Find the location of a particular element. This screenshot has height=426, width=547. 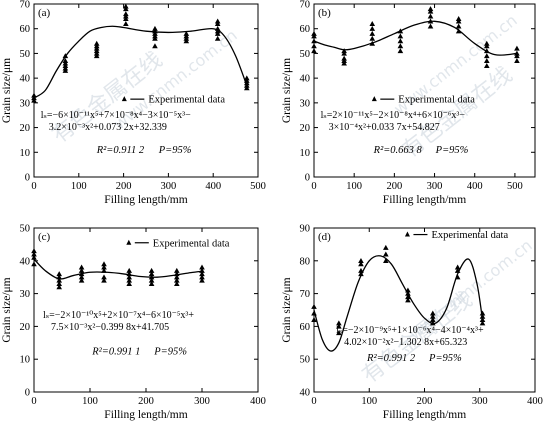

equation-line-1: lₛ=−2×10⁻⁹x⁵+1×10⁻⁶x⁴−4×10⁻⁴x³+ is located at coordinates (410, 330).